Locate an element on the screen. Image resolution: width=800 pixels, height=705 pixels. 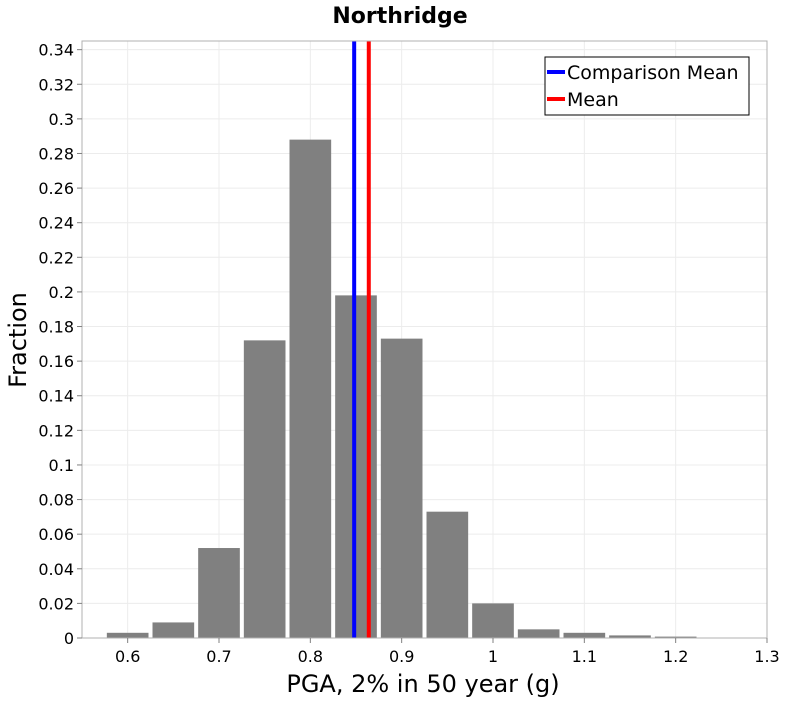
mean-lines is located at coordinates (361, 339).